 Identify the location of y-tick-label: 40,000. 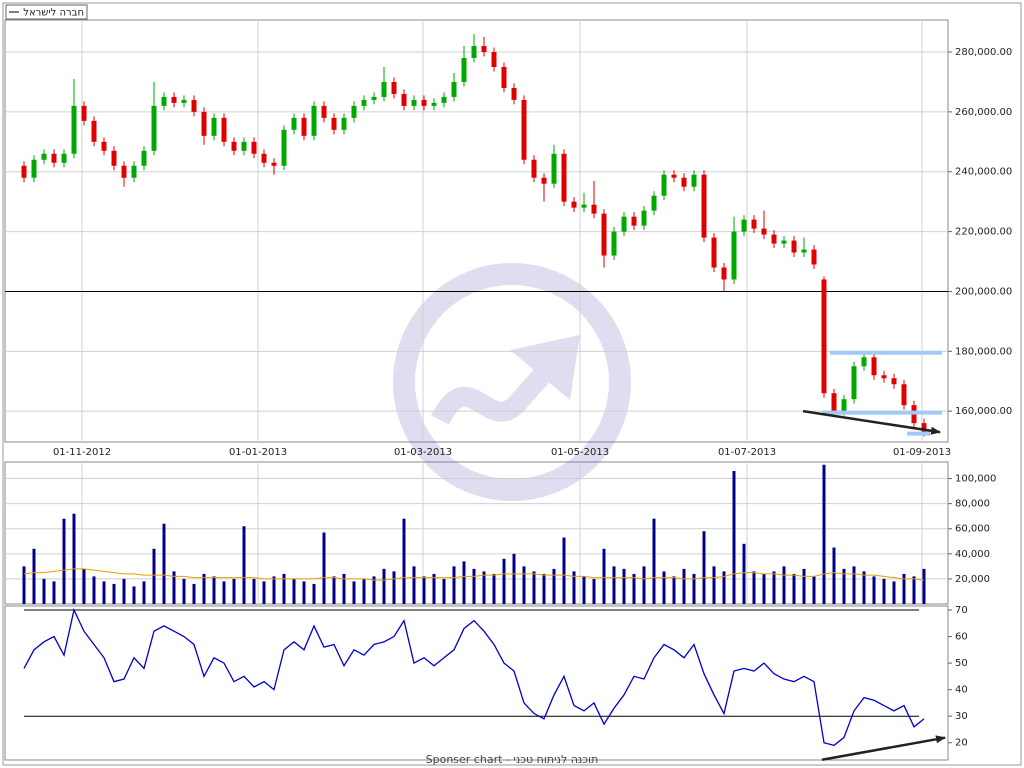
(972, 554).